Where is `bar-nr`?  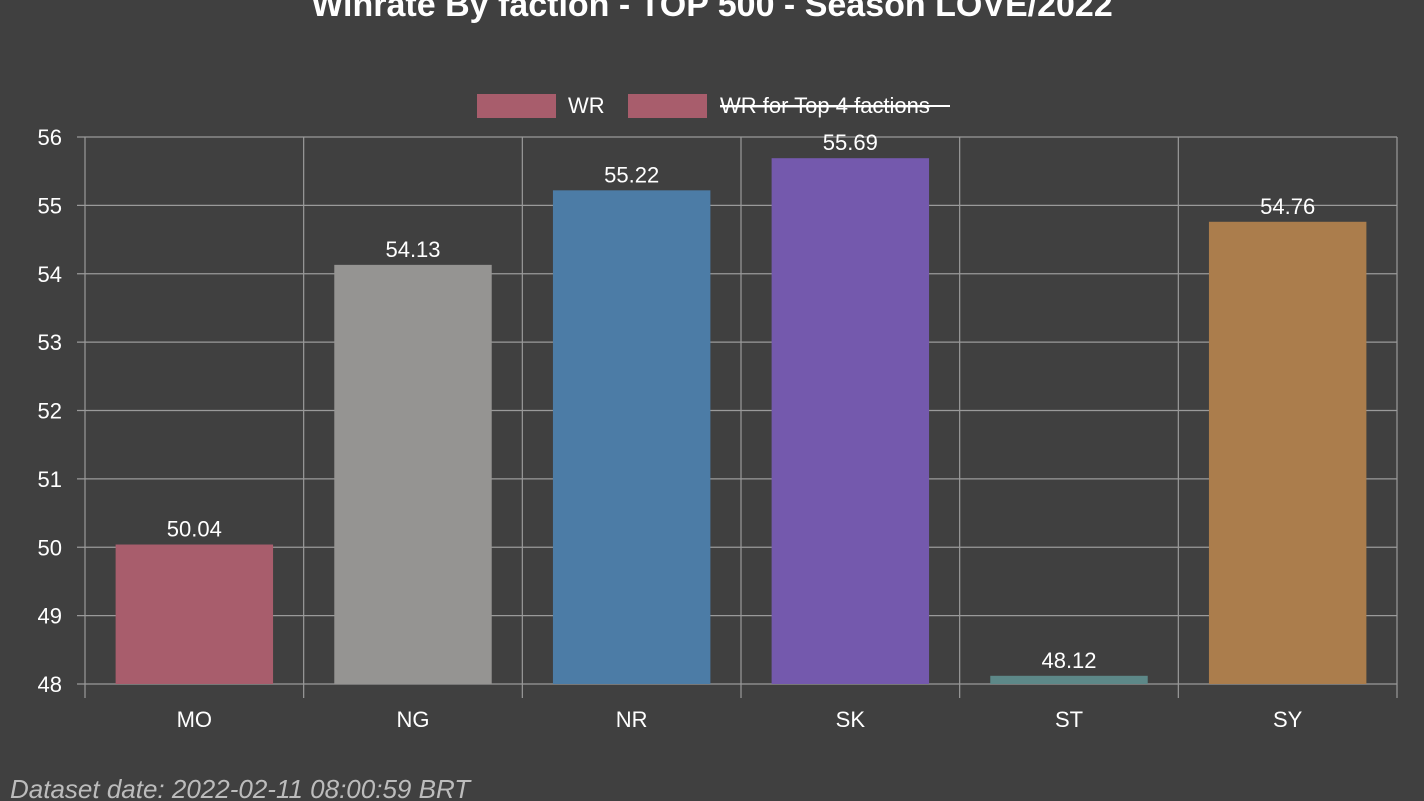 bar-nr is located at coordinates (631, 437).